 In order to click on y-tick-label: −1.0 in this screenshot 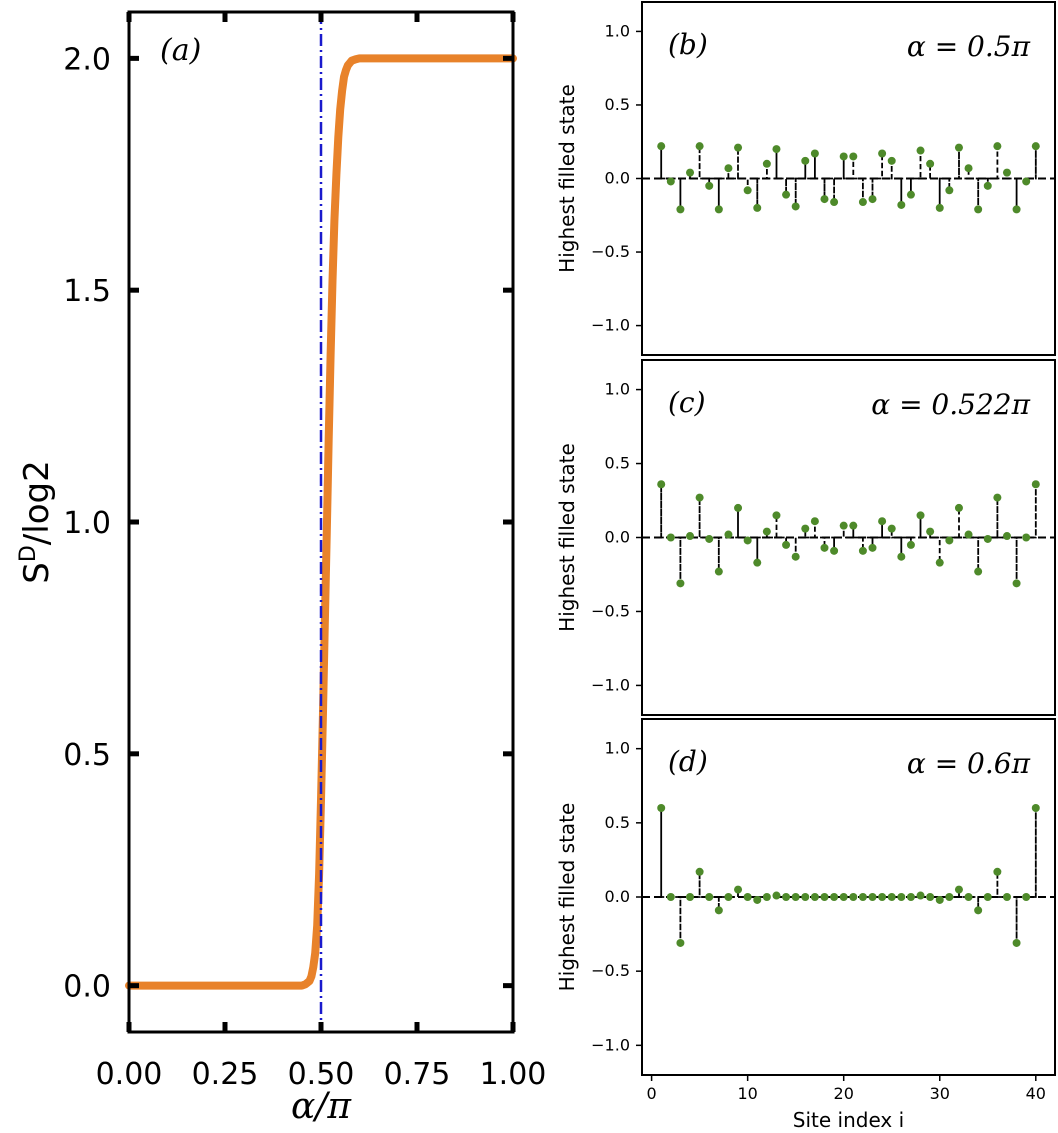, I will do `click(610, 325)`.